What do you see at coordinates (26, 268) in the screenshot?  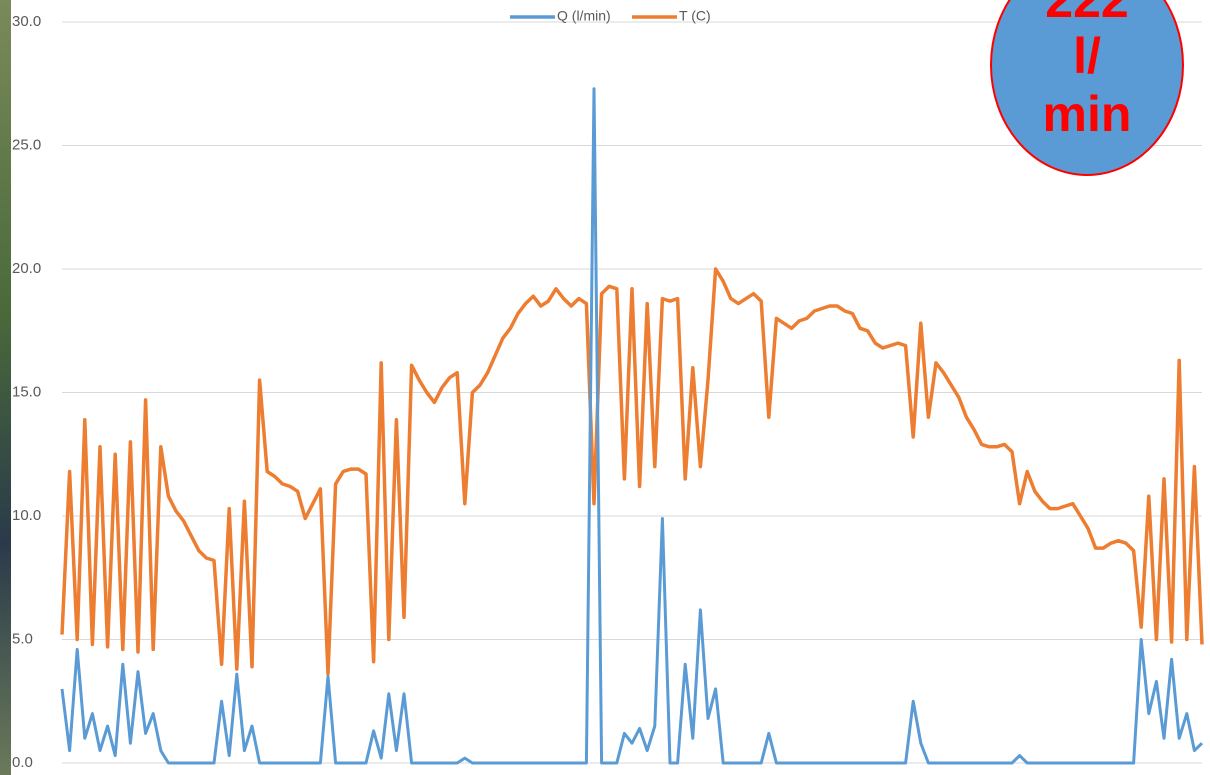 I see `y-tick-label: 20.0` at bounding box center [26, 268].